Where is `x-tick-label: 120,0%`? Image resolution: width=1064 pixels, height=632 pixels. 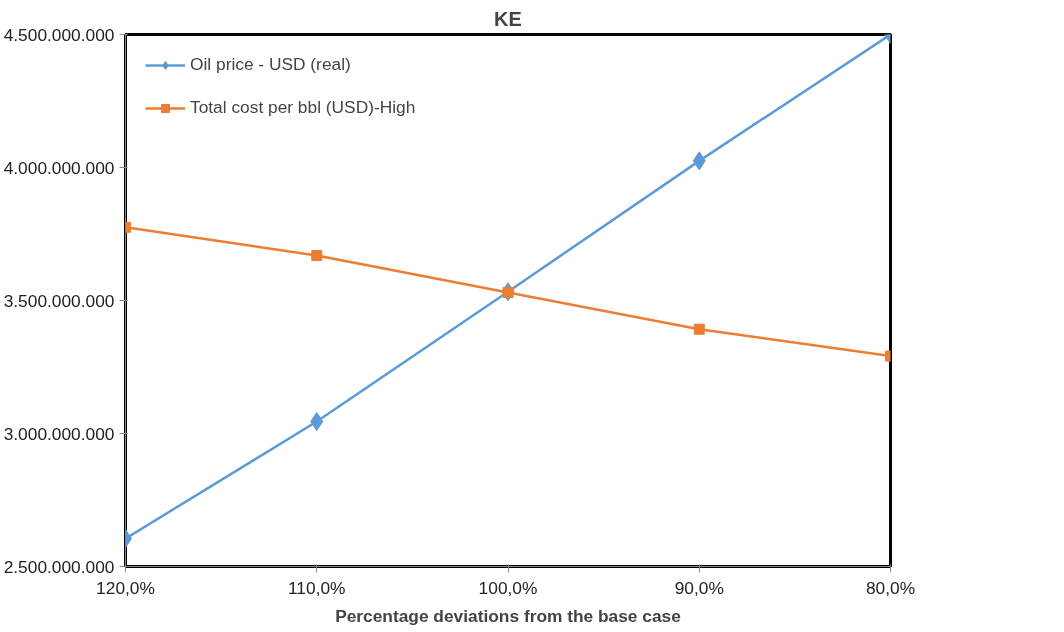 x-tick-label: 120,0% is located at coordinates (125, 587).